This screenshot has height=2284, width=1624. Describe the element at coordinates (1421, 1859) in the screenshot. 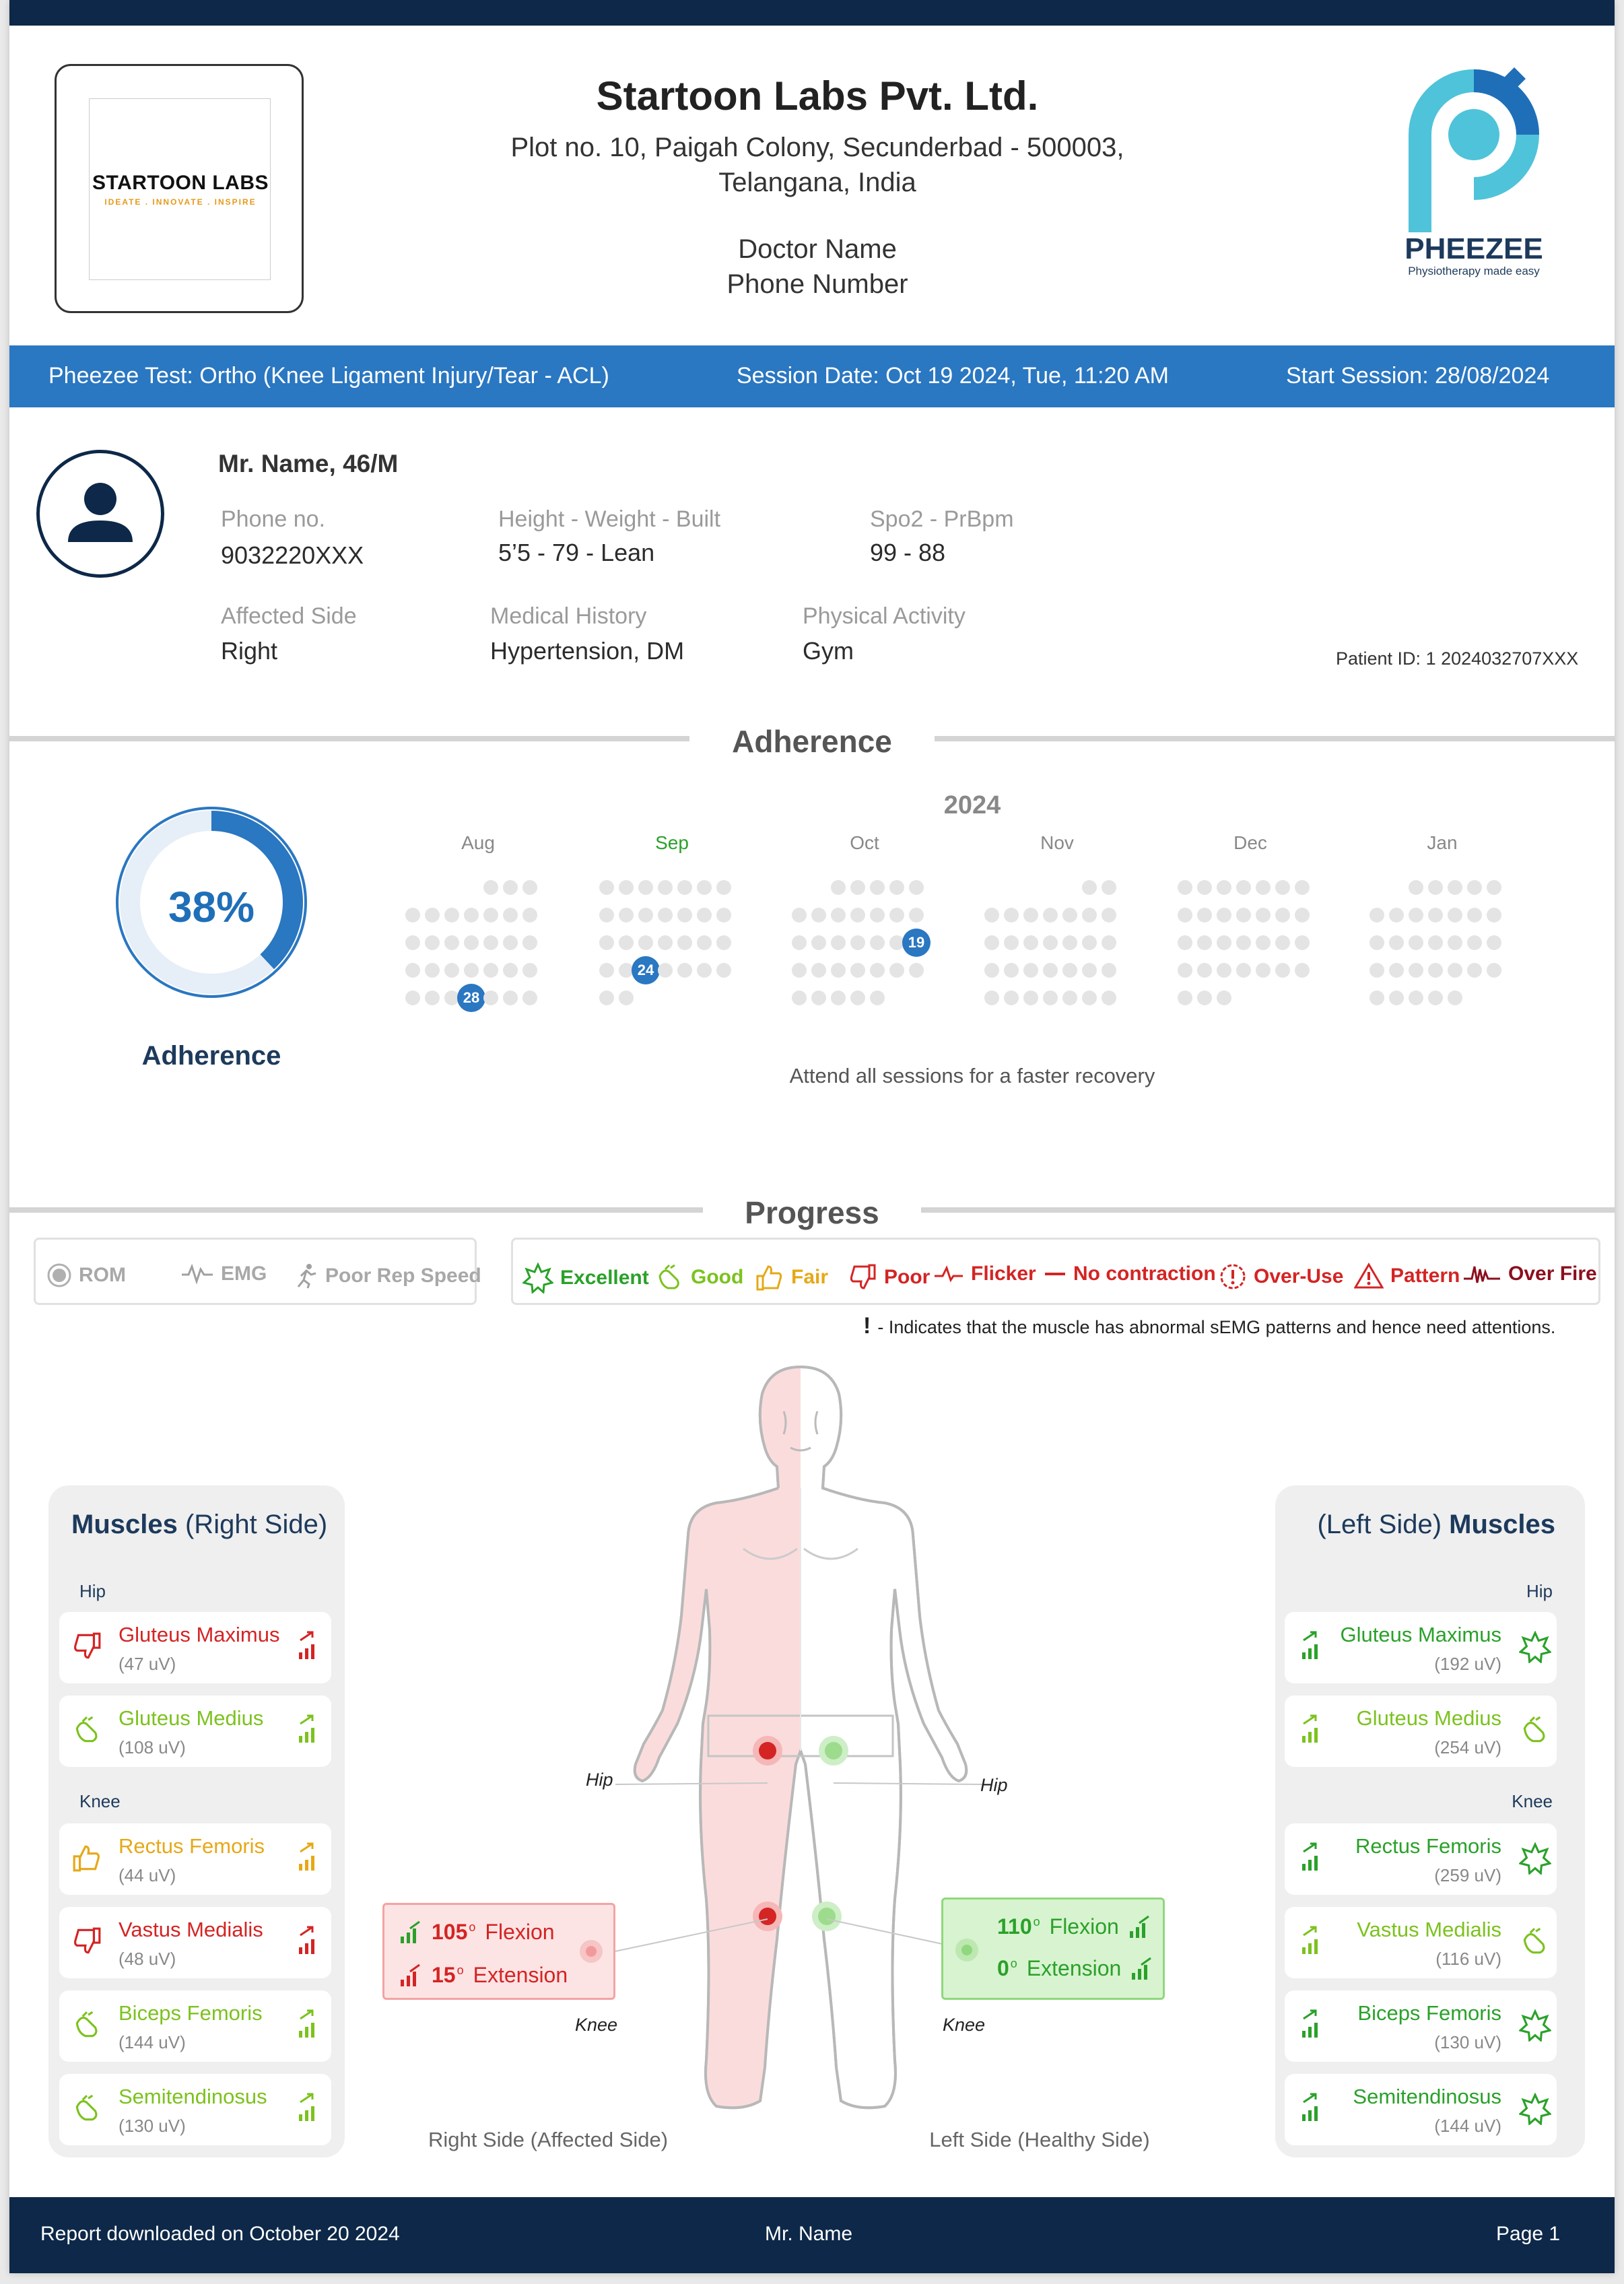

I see `muscle-card: Rectus Femoris (259 uV)` at that location.